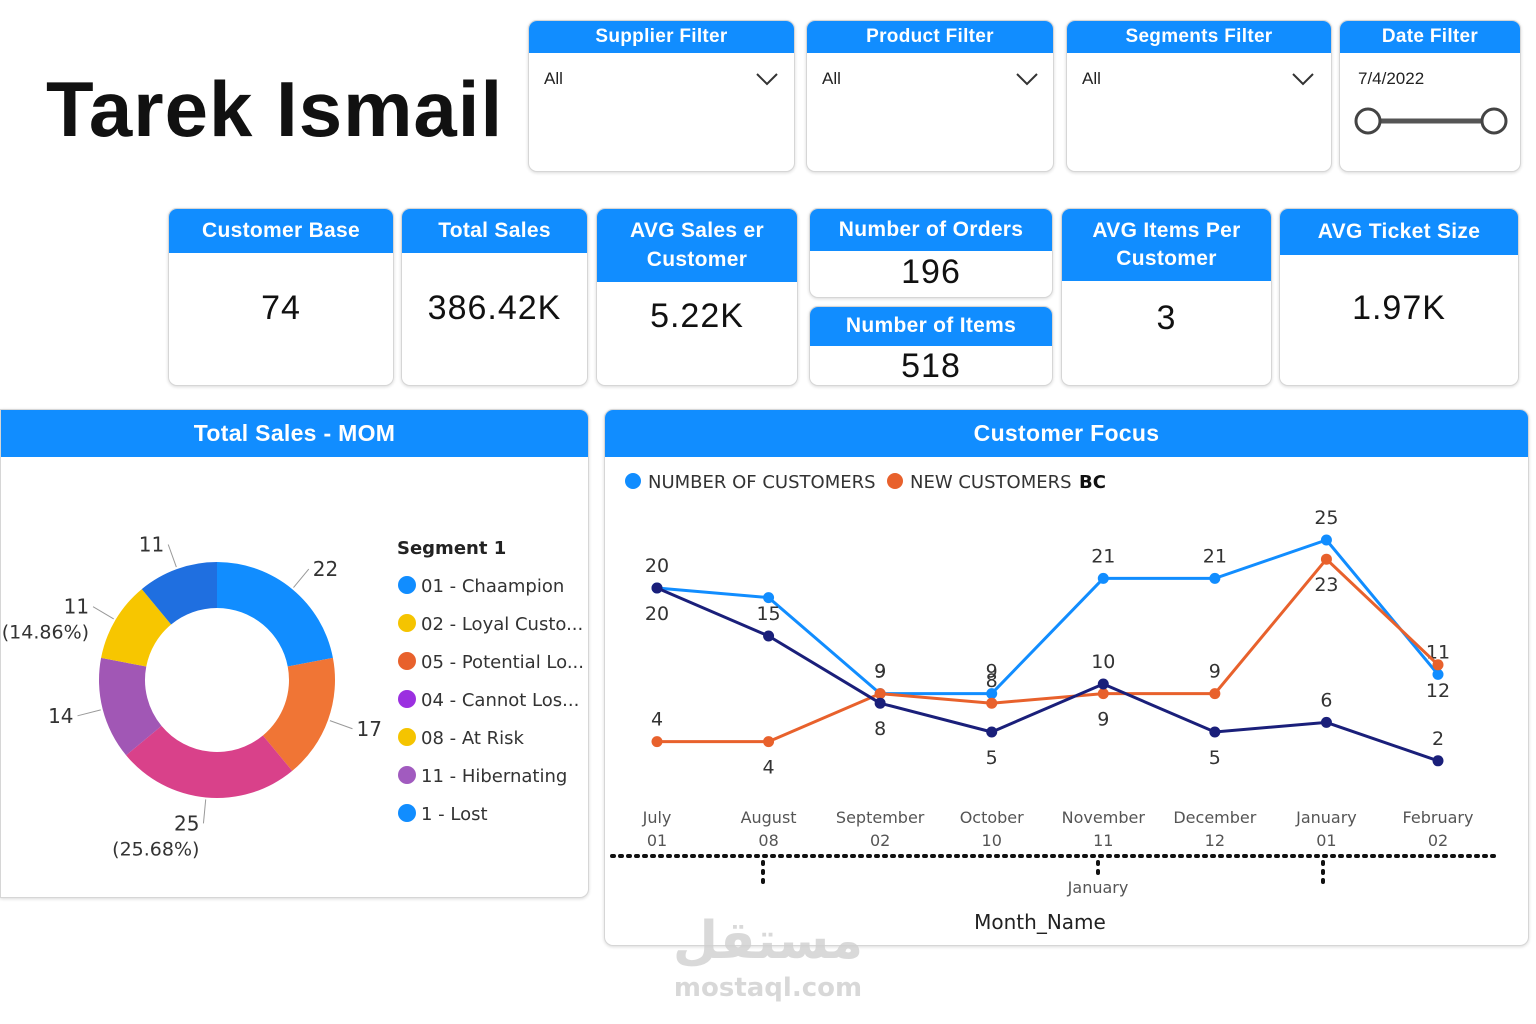  I want to click on panel-title: Total Sales - MOM, so click(294, 433).